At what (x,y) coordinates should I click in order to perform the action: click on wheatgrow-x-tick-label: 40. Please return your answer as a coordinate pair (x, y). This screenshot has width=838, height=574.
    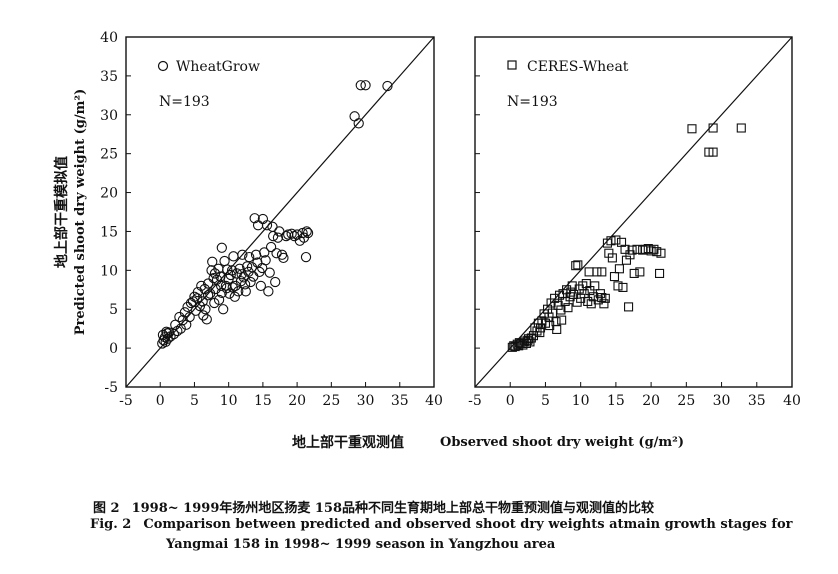
    Looking at the image, I should click on (434, 401).